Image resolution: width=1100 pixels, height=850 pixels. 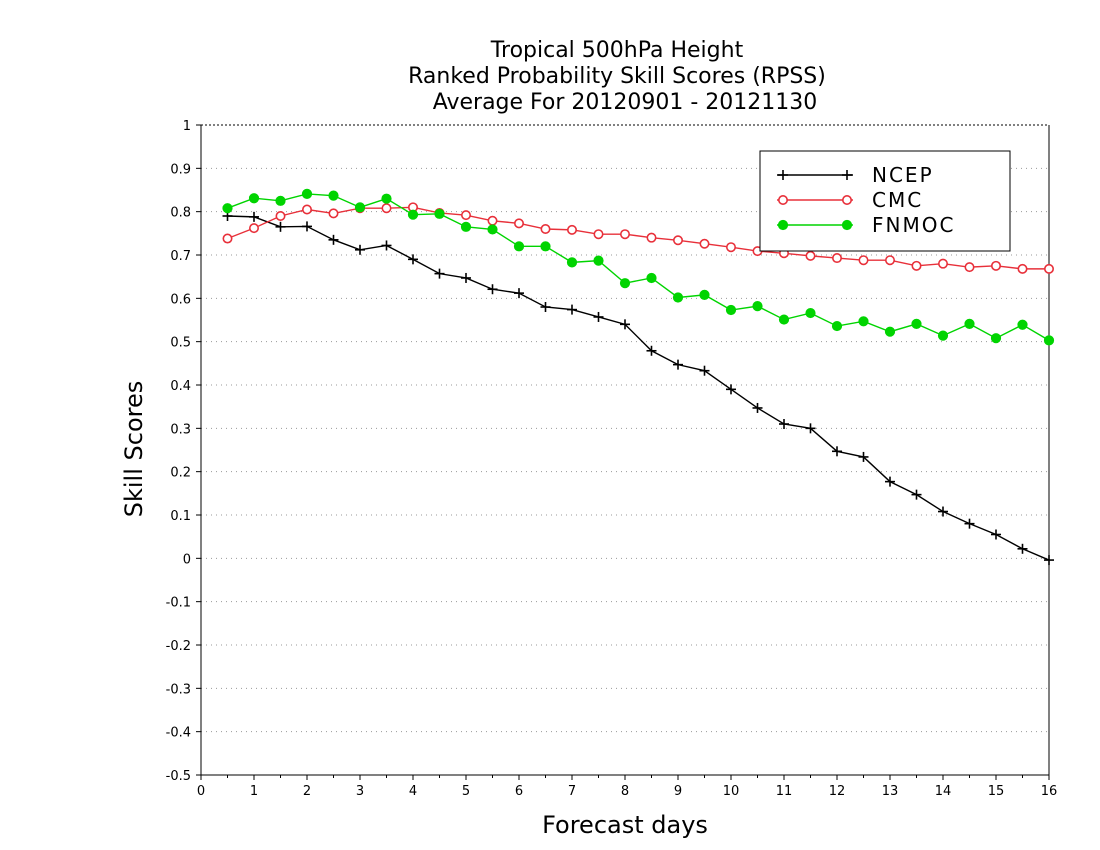 What do you see at coordinates (625, 791) in the screenshot?
I see `x-tick-label: 8` at bounding box center [625, 791].